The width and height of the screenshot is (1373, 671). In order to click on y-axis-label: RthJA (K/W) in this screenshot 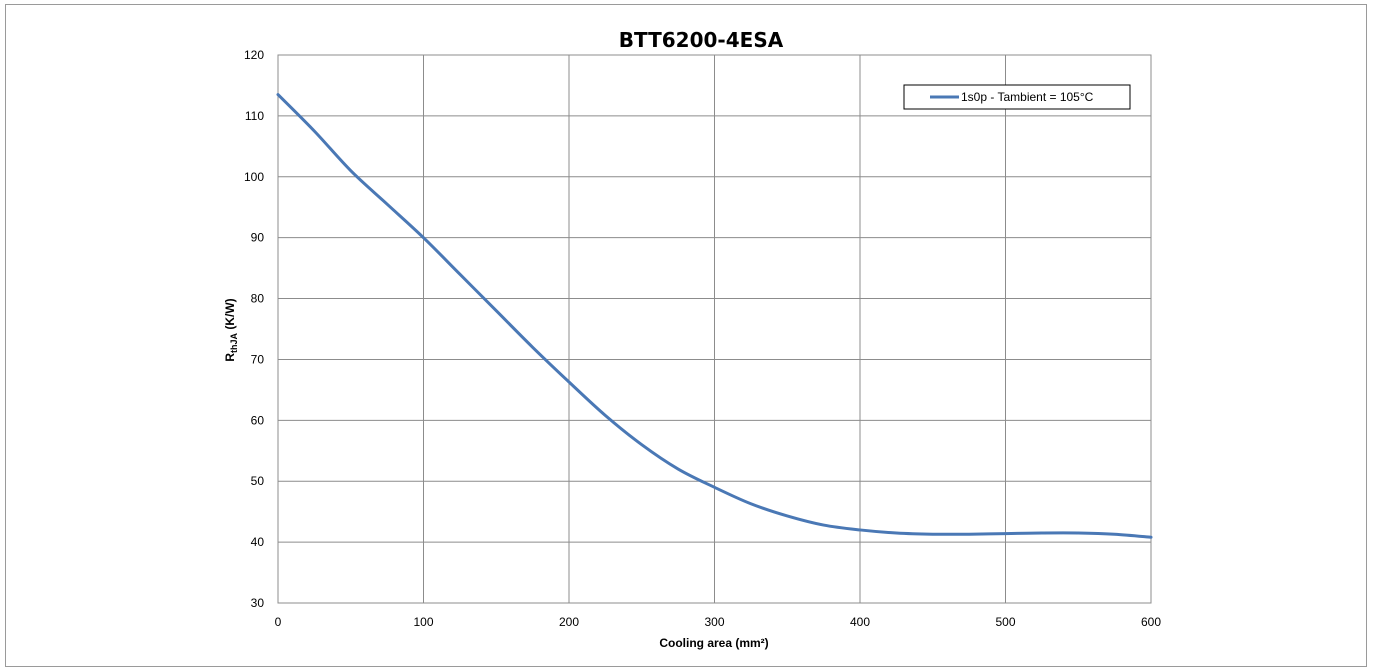, I will do `click(231, 329)`.